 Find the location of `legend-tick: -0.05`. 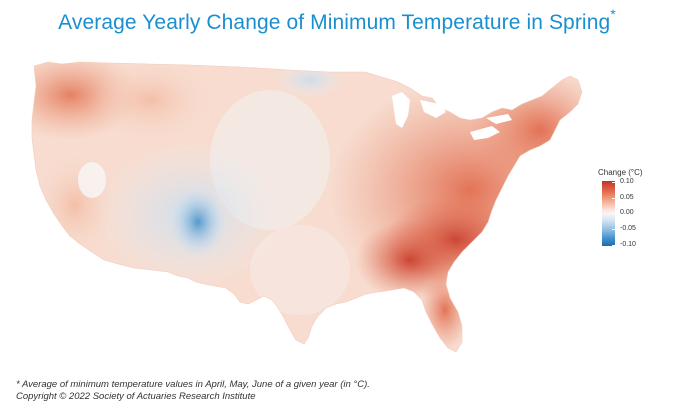

legend-tick: -0.05 is located at coordinates (628, 228).